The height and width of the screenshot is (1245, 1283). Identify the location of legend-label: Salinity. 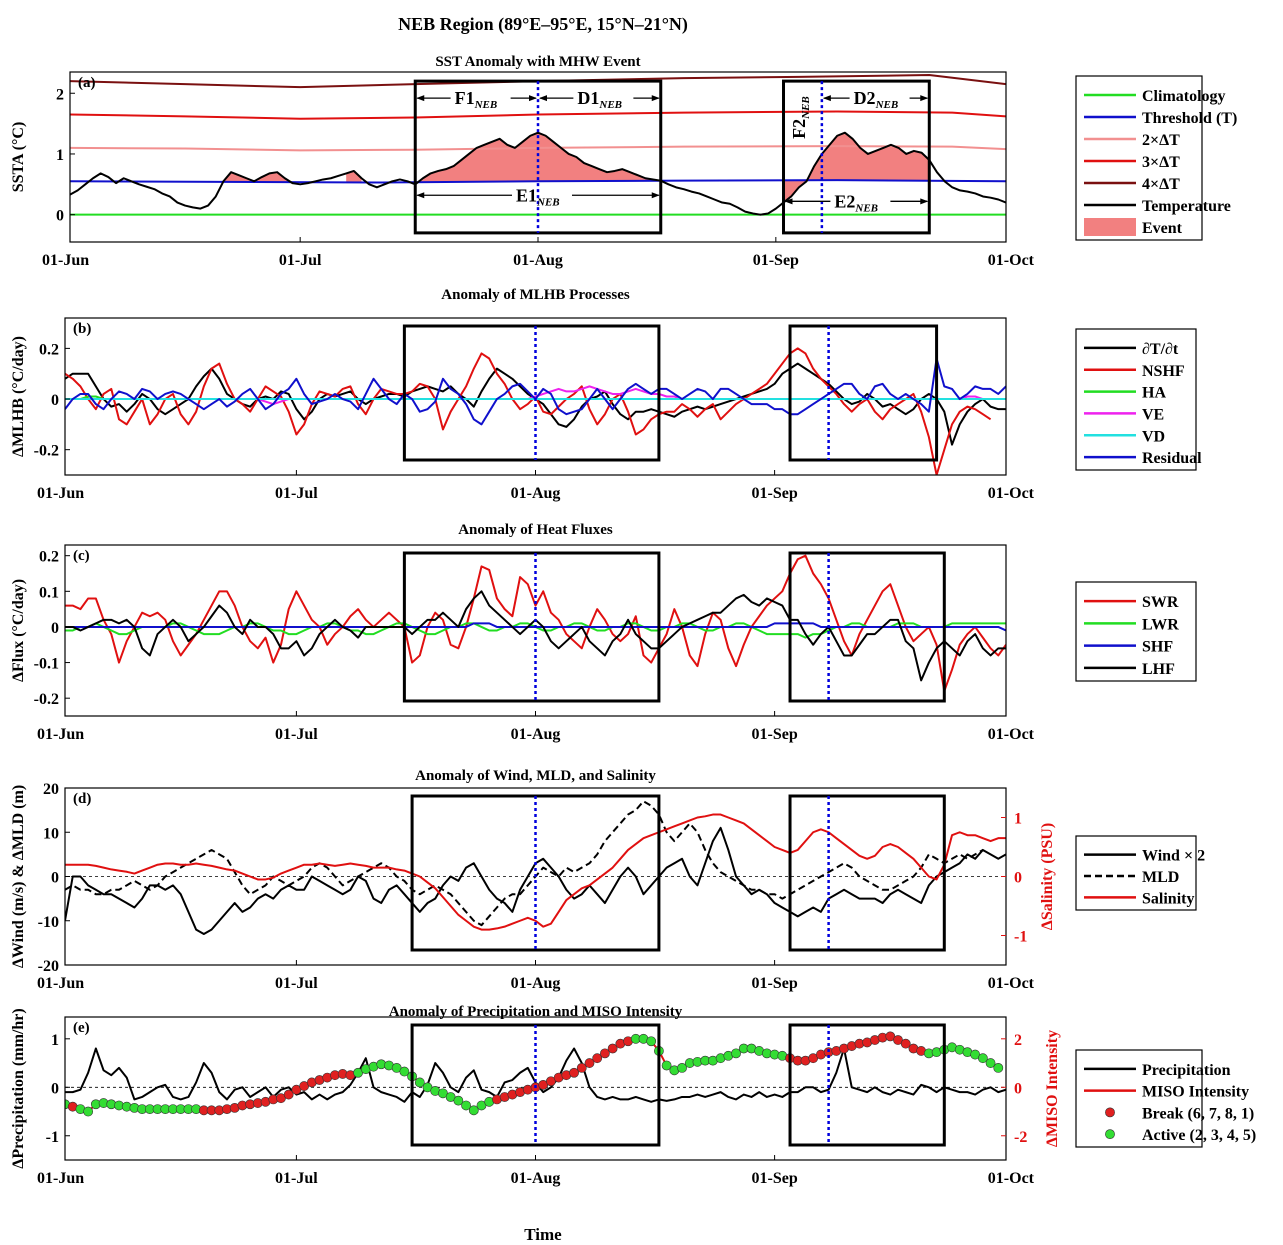
(1168, 898).